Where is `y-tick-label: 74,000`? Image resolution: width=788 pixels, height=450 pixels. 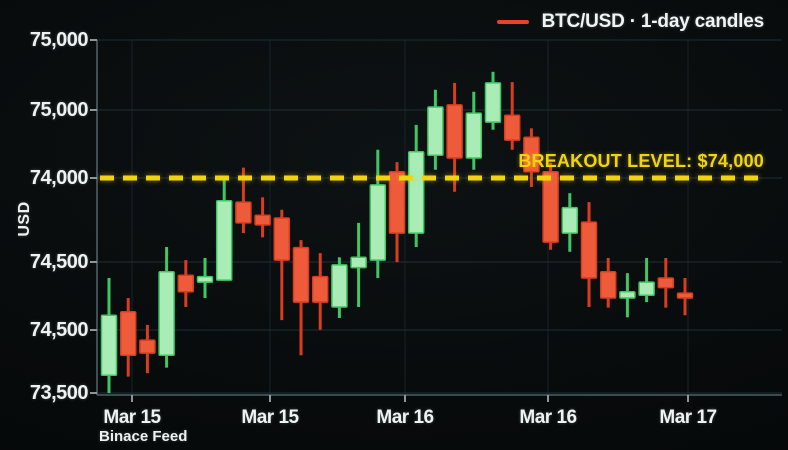
y-tick-label: 74,000 is located at coordinates (59, 178).